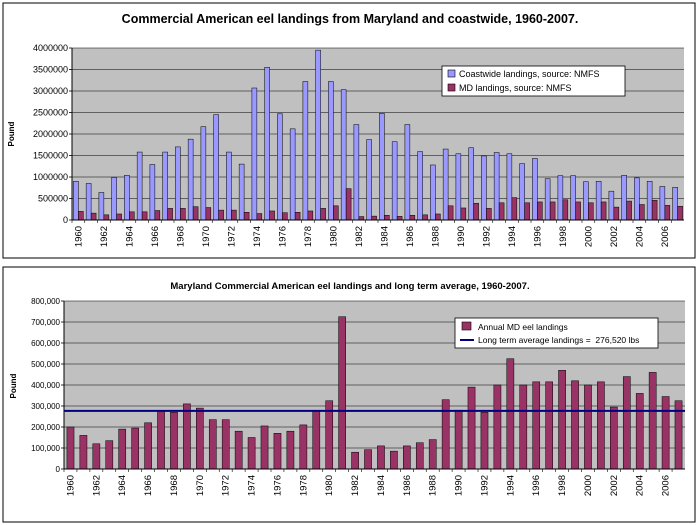  I want to click on chart-1-y-tick-label: 500000, so click(53, 199).